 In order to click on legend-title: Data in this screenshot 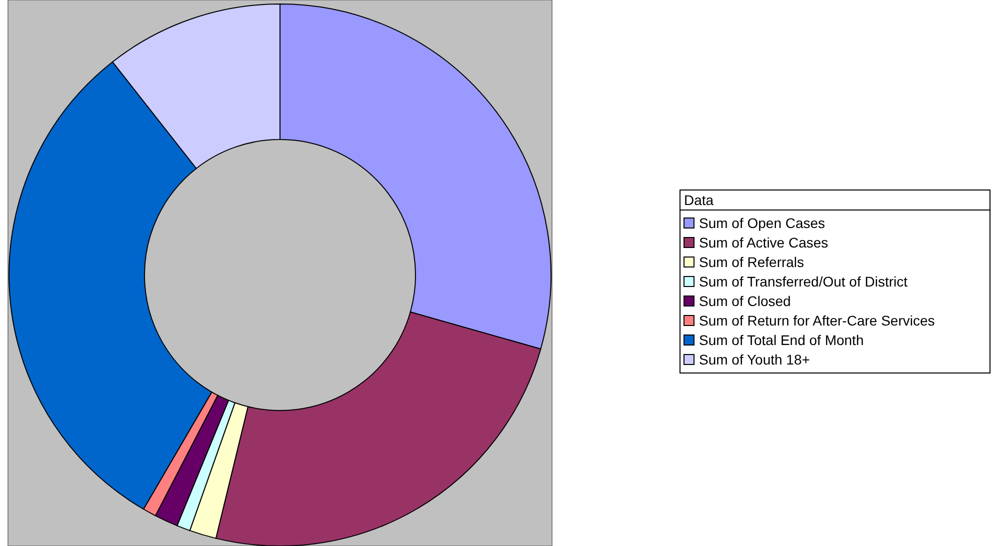, I will do `click(699, 200)`.